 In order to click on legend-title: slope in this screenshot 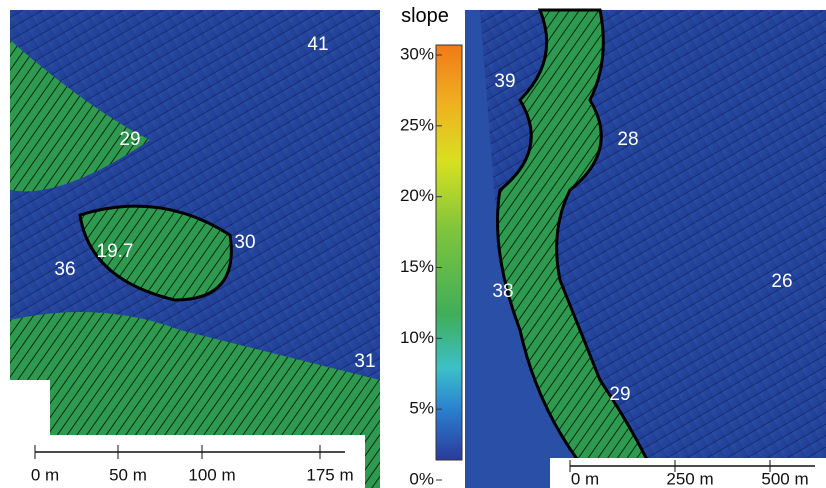, I will do `click(425, 16)`.